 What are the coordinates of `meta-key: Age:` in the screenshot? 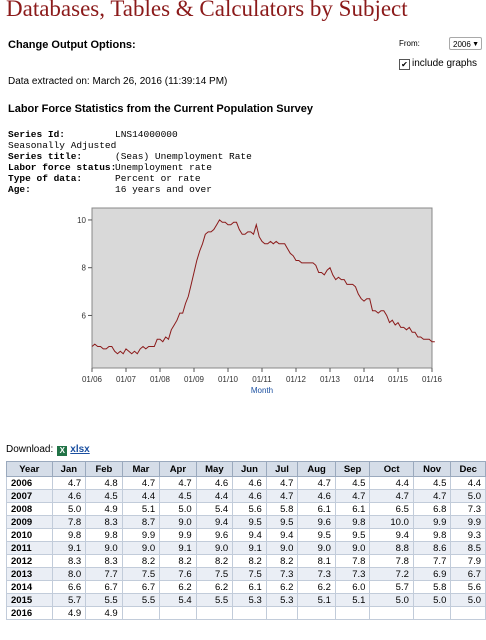 It's located at (19, 189).